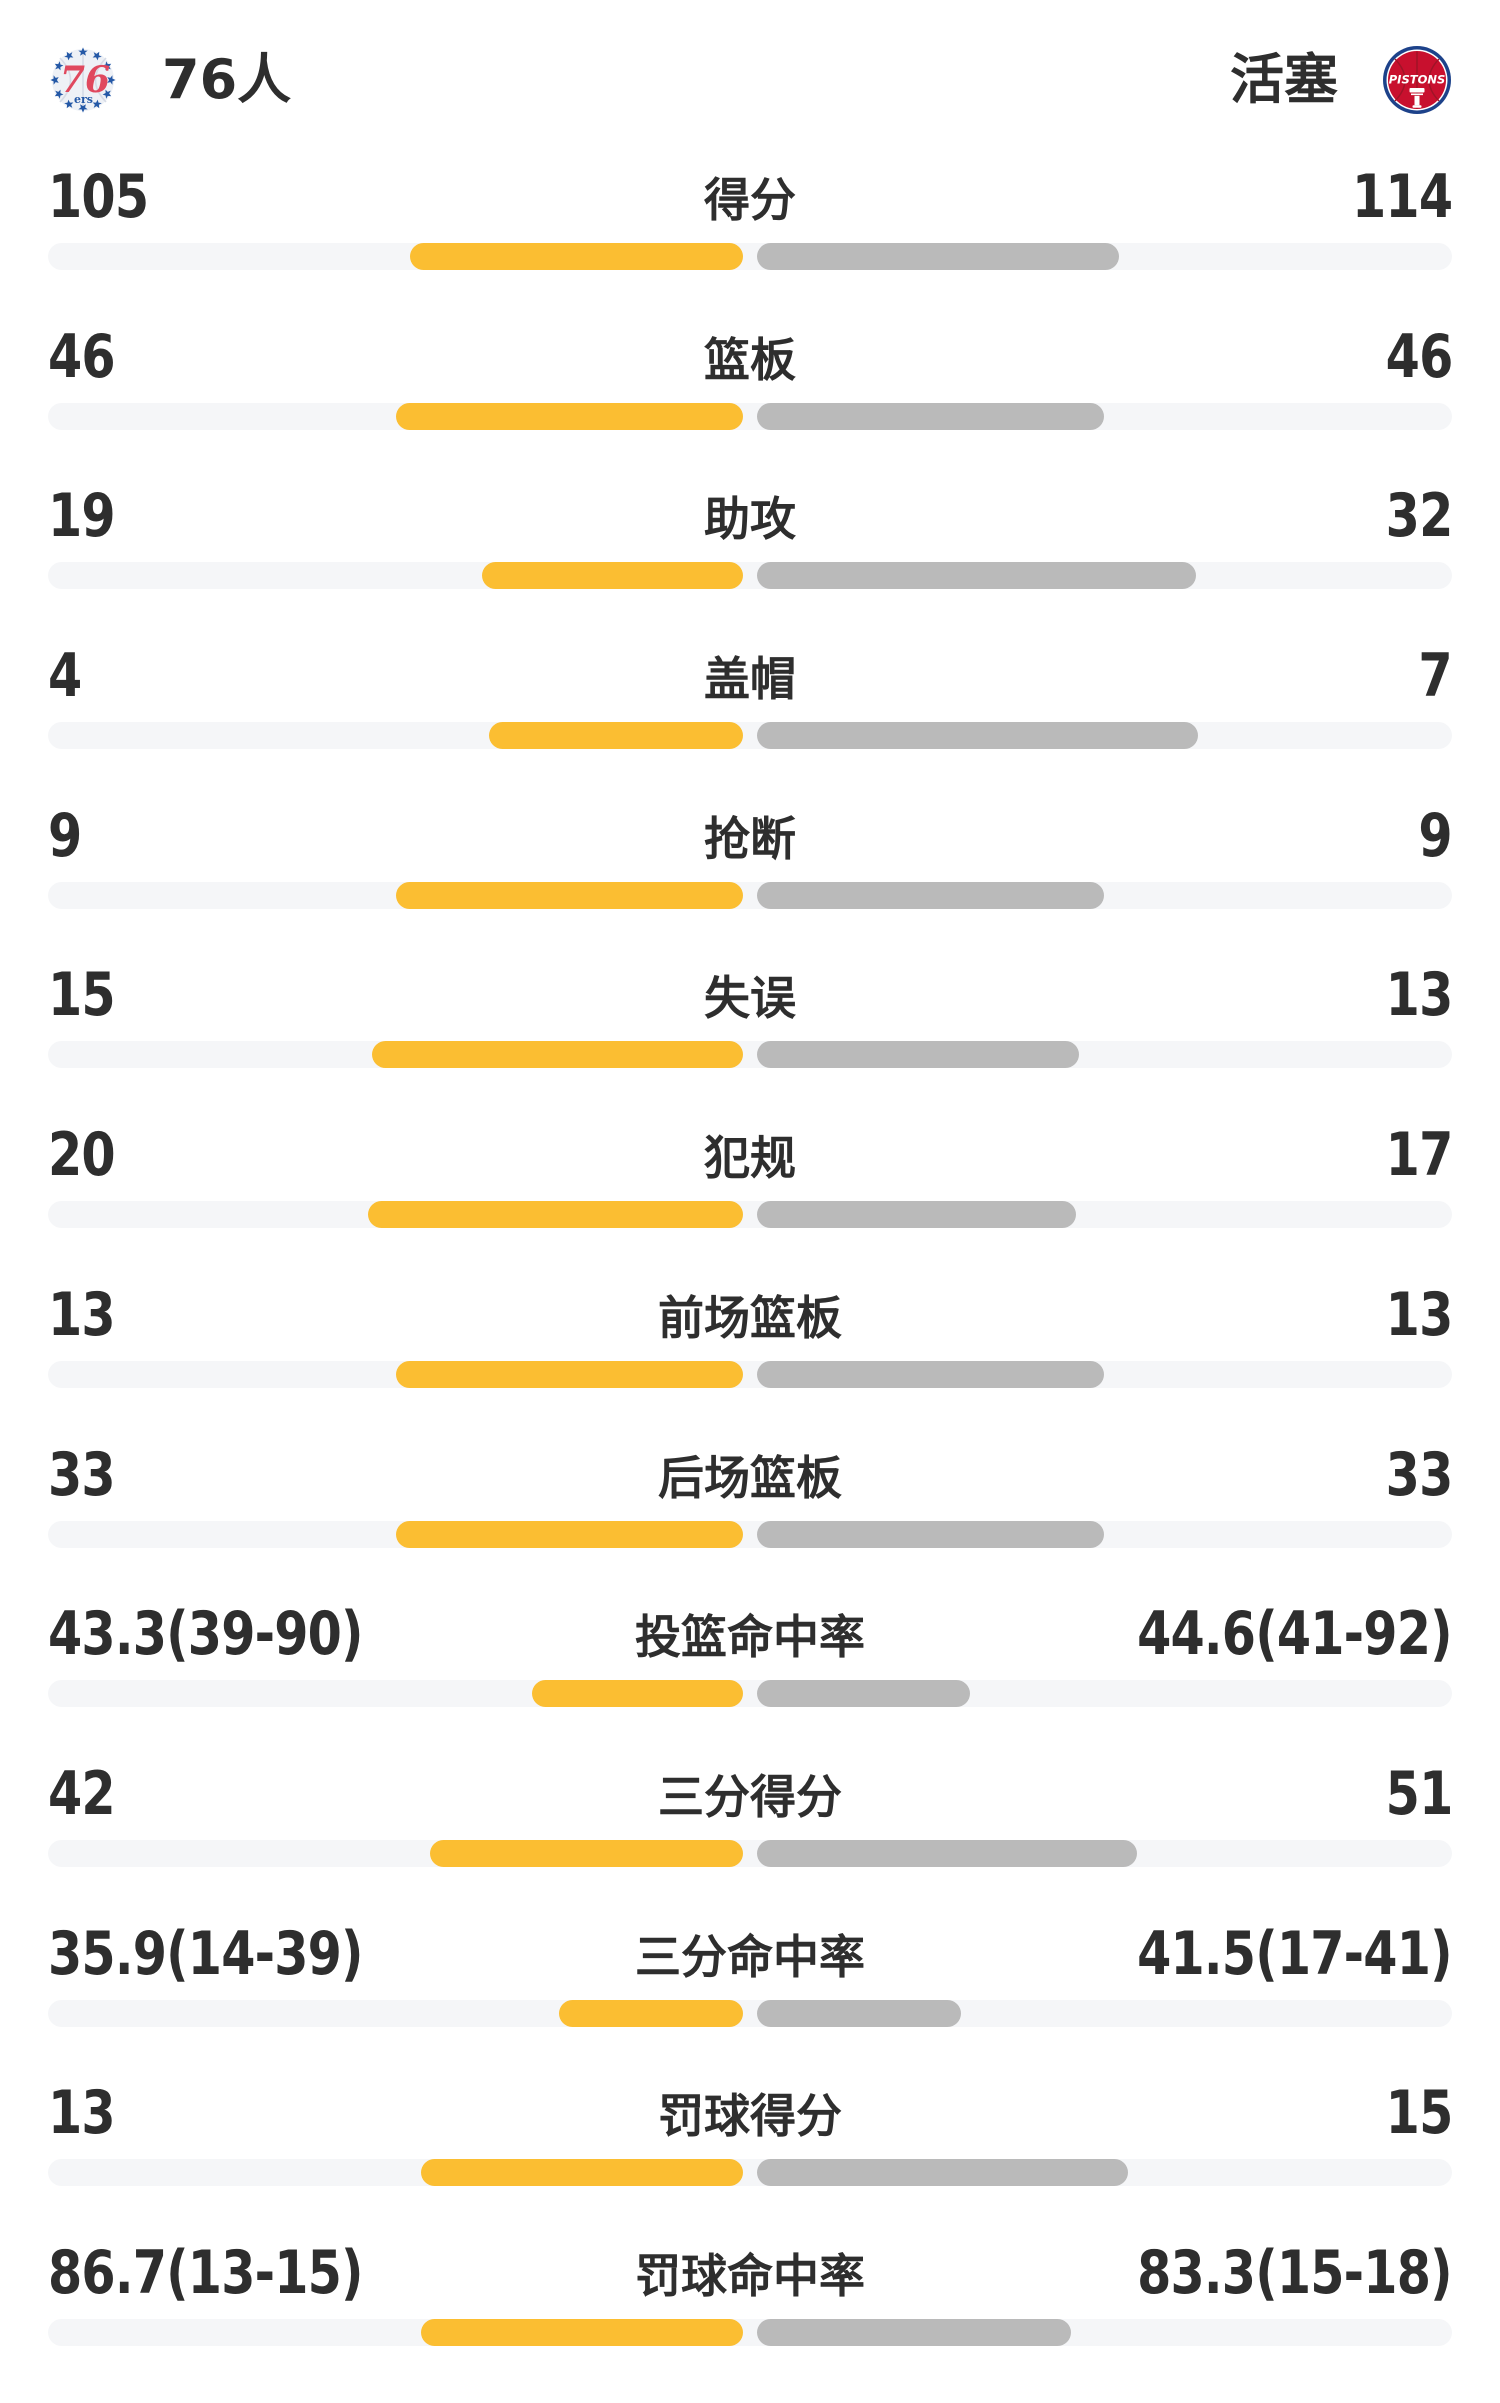 The height and width of the screenshot is (2403, 1500). Describe the element at coordinates (750, 1158) in the screenshot. I see `stat-label: 犯规` at that location.